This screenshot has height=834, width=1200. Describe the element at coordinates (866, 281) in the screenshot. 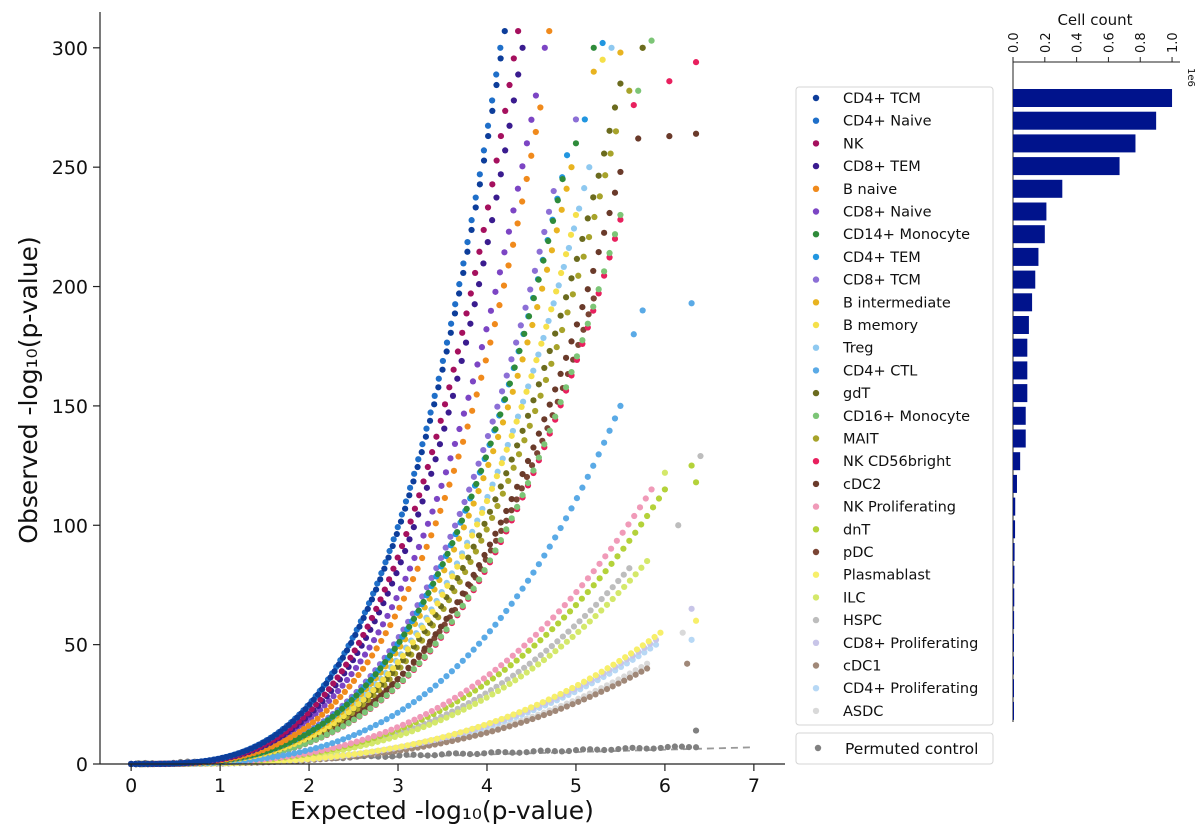

I see `legend-item: CD8+ TCM` at that location.